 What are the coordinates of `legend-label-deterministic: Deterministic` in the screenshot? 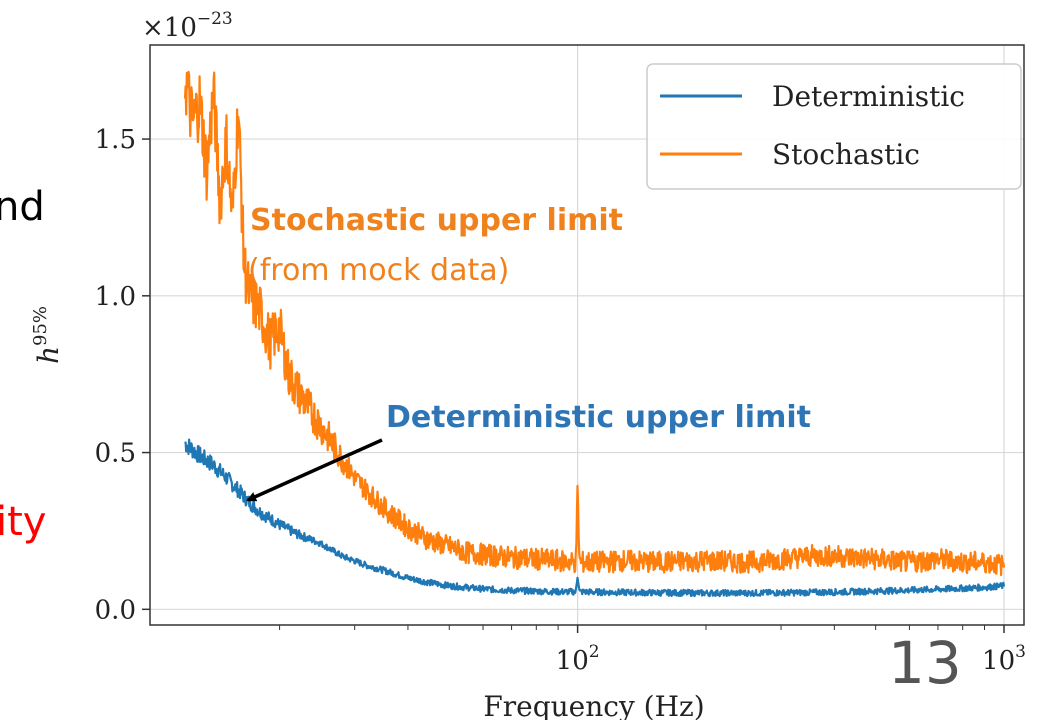 It's located at (868, 96).